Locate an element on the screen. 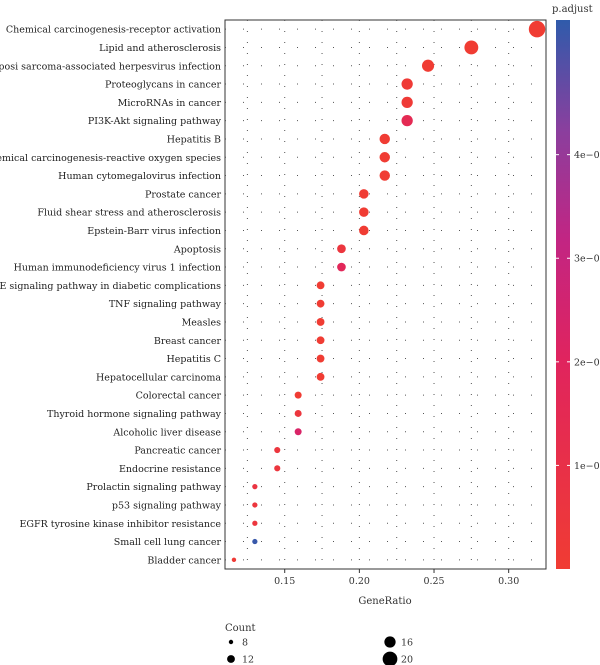 The height and width of the screenshot is (665, 600). category-label: Hepatocellular carcinoma is located at coordinates (158, 377).